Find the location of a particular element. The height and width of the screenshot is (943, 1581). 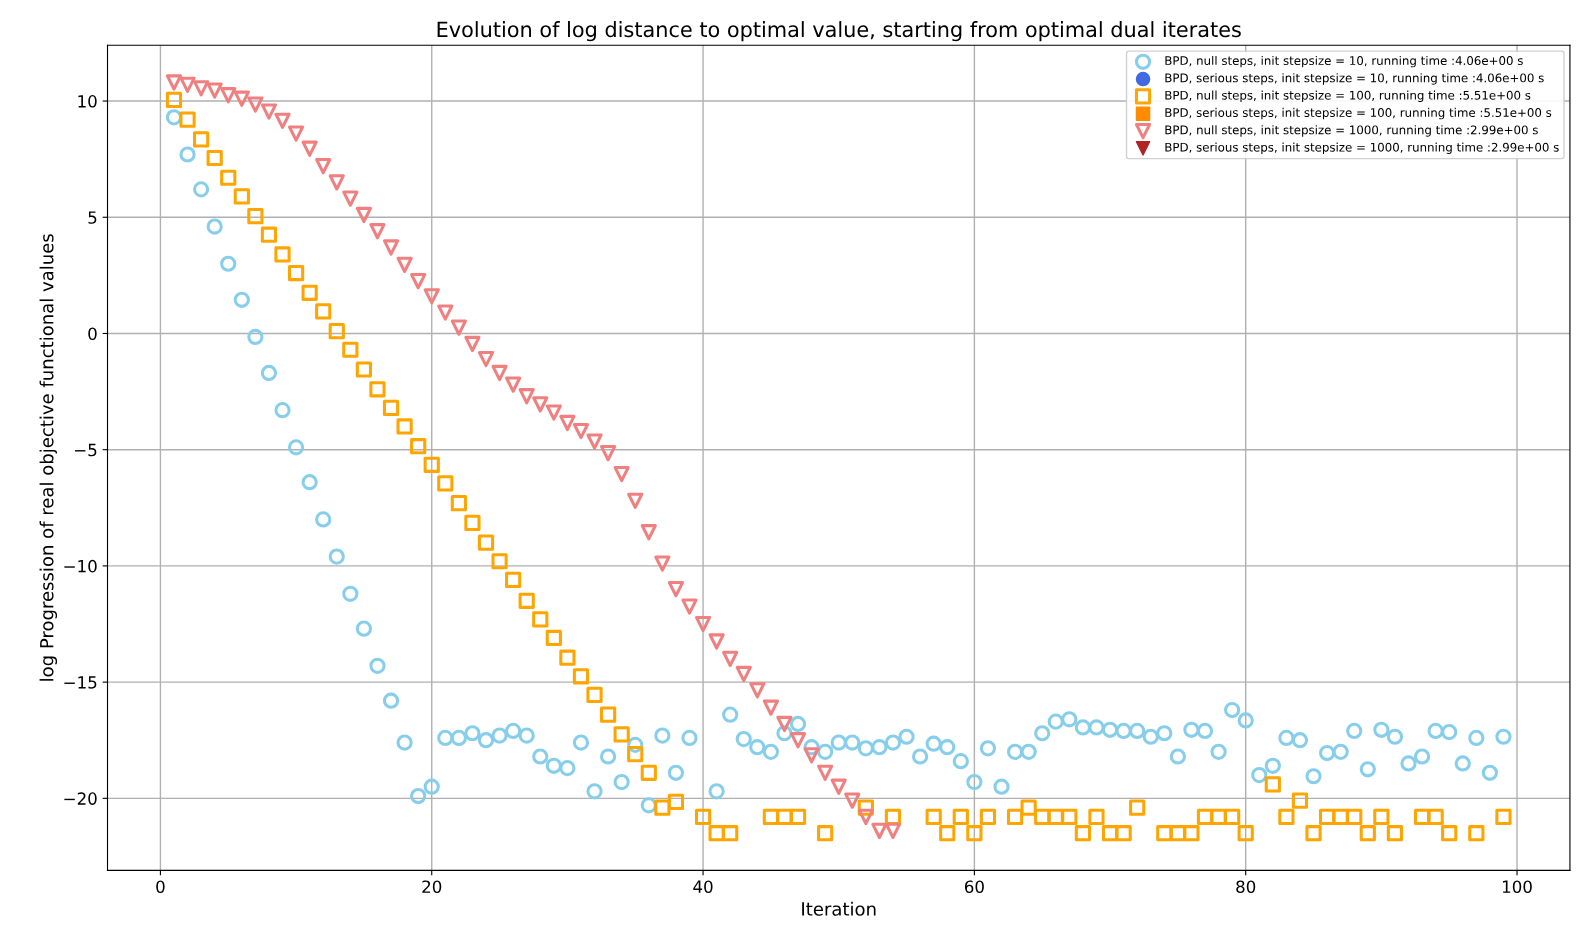

legend-label: BPD, serious steps, init stepsize = 10, running time :4.06e+00 s is located at coordinates (1354, 79).